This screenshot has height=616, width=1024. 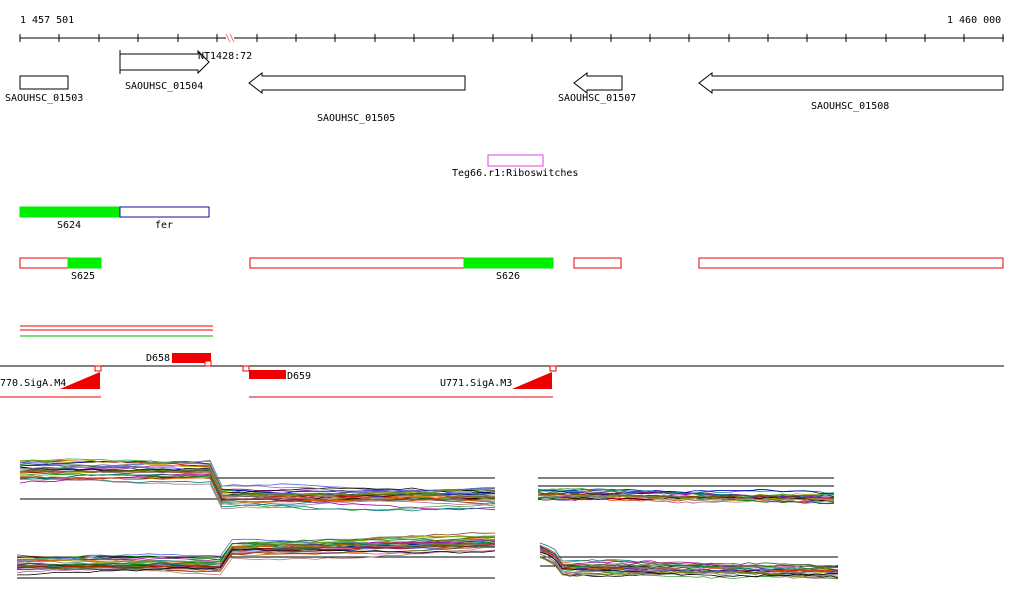 What do you see at coordinates (158, 358) in the screenshot?
I see `feature-label-d658: D658` at bounding box center [158, 358].